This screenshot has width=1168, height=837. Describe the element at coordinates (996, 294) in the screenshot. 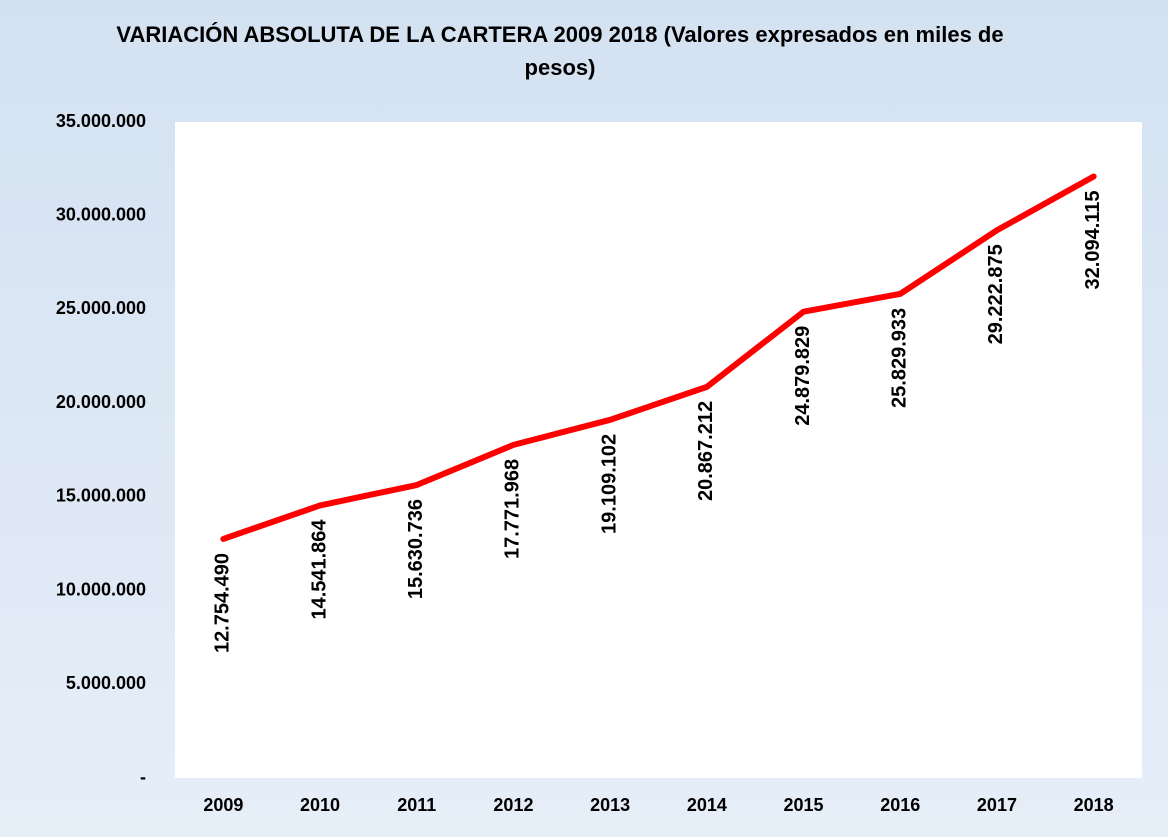

I see `data-label: 29.222.875` at that location.